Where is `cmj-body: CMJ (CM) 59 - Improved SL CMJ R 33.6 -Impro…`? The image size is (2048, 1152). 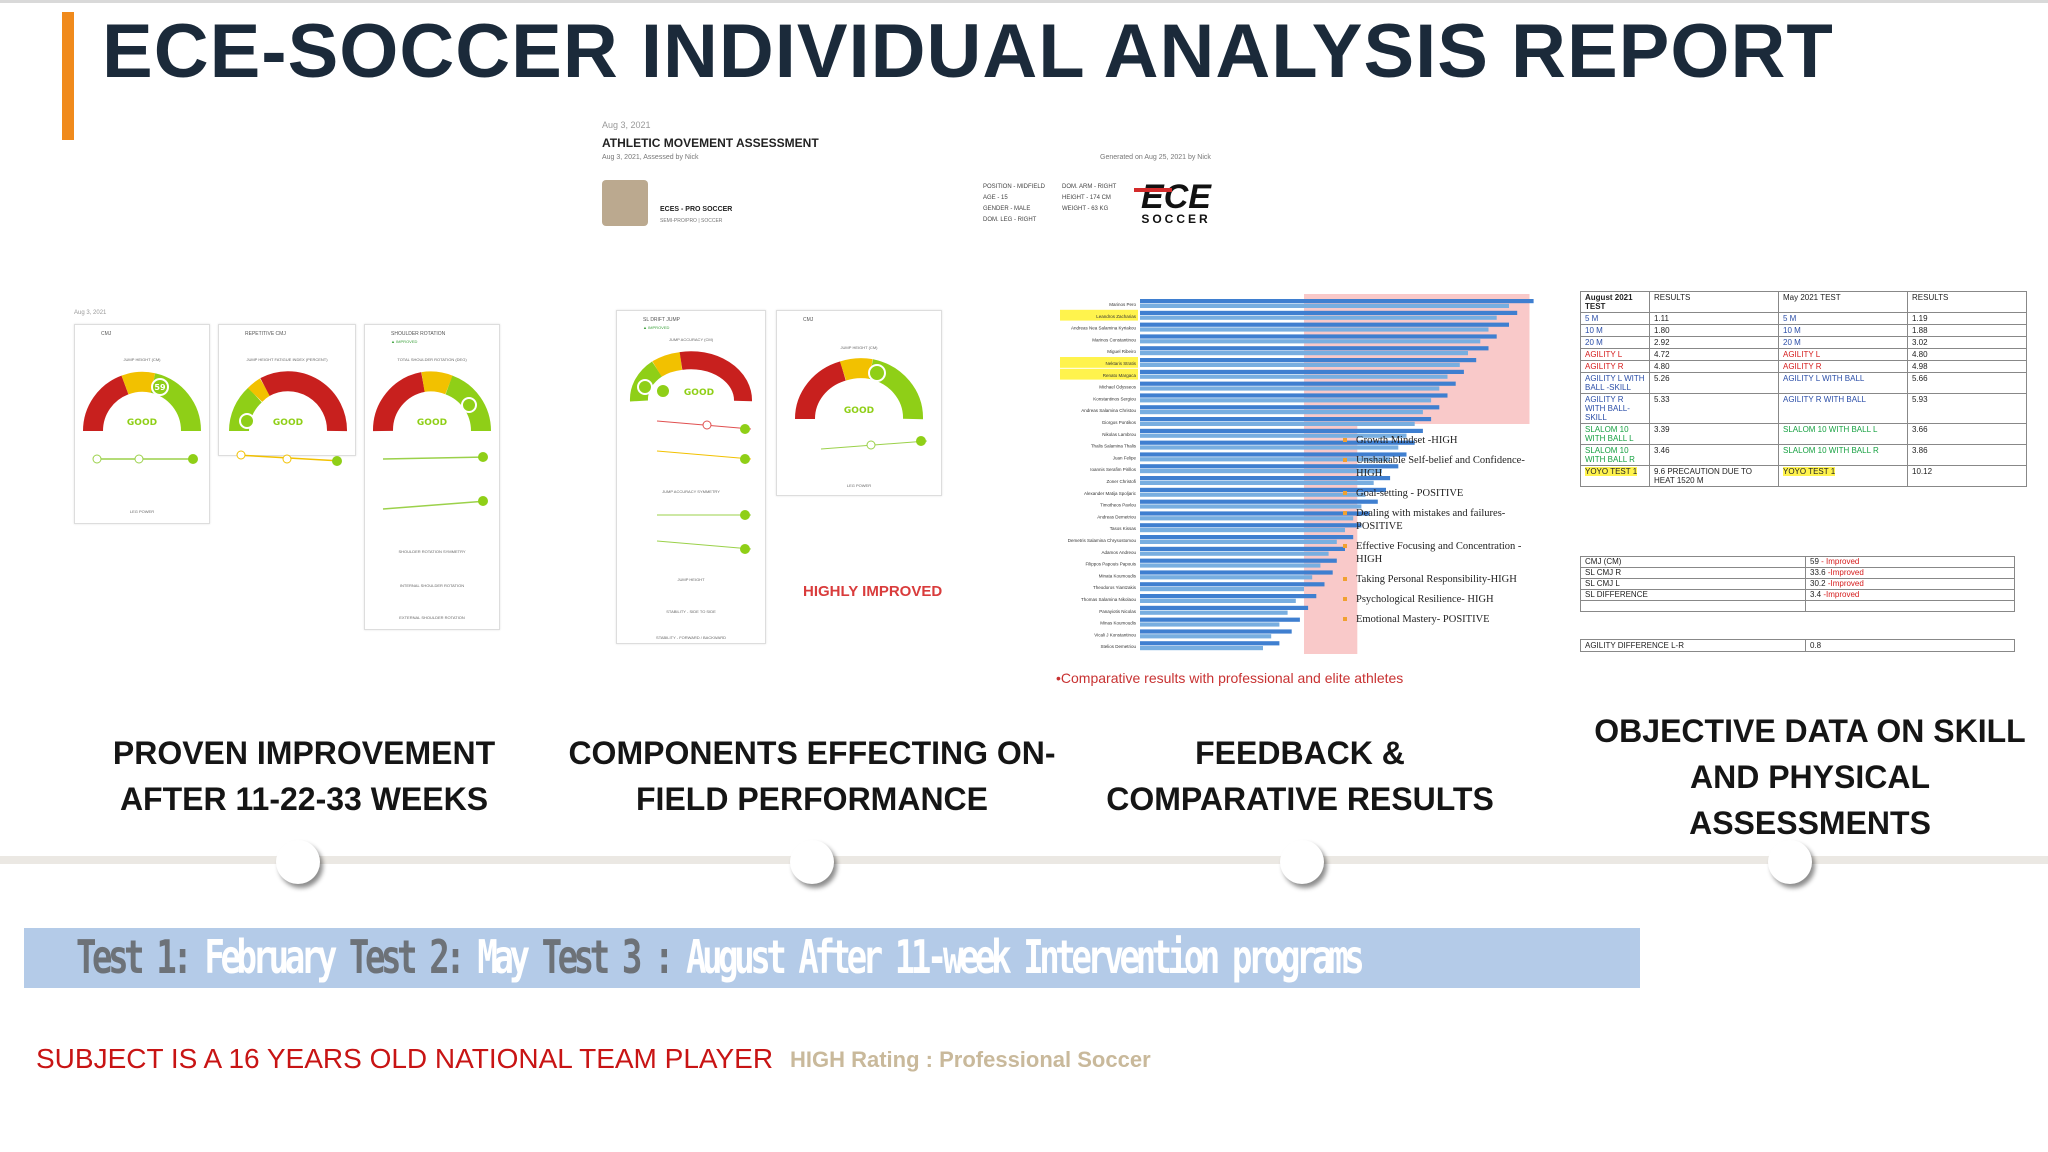 cmj-body: CMJ (CM) 59 - Improved SL CMJ R 33.6 -Impro… is located at coordinates (1797, 578).